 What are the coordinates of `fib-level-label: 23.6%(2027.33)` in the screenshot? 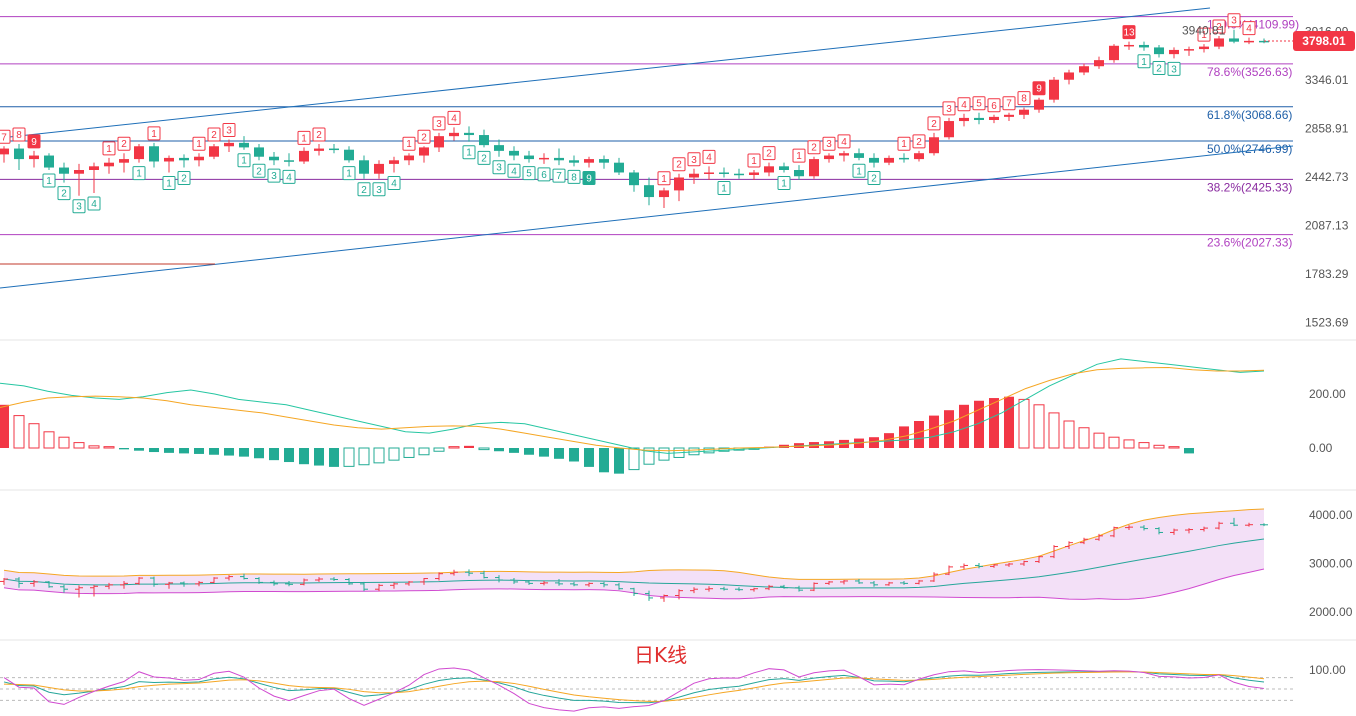 It's located at (1249, 243).